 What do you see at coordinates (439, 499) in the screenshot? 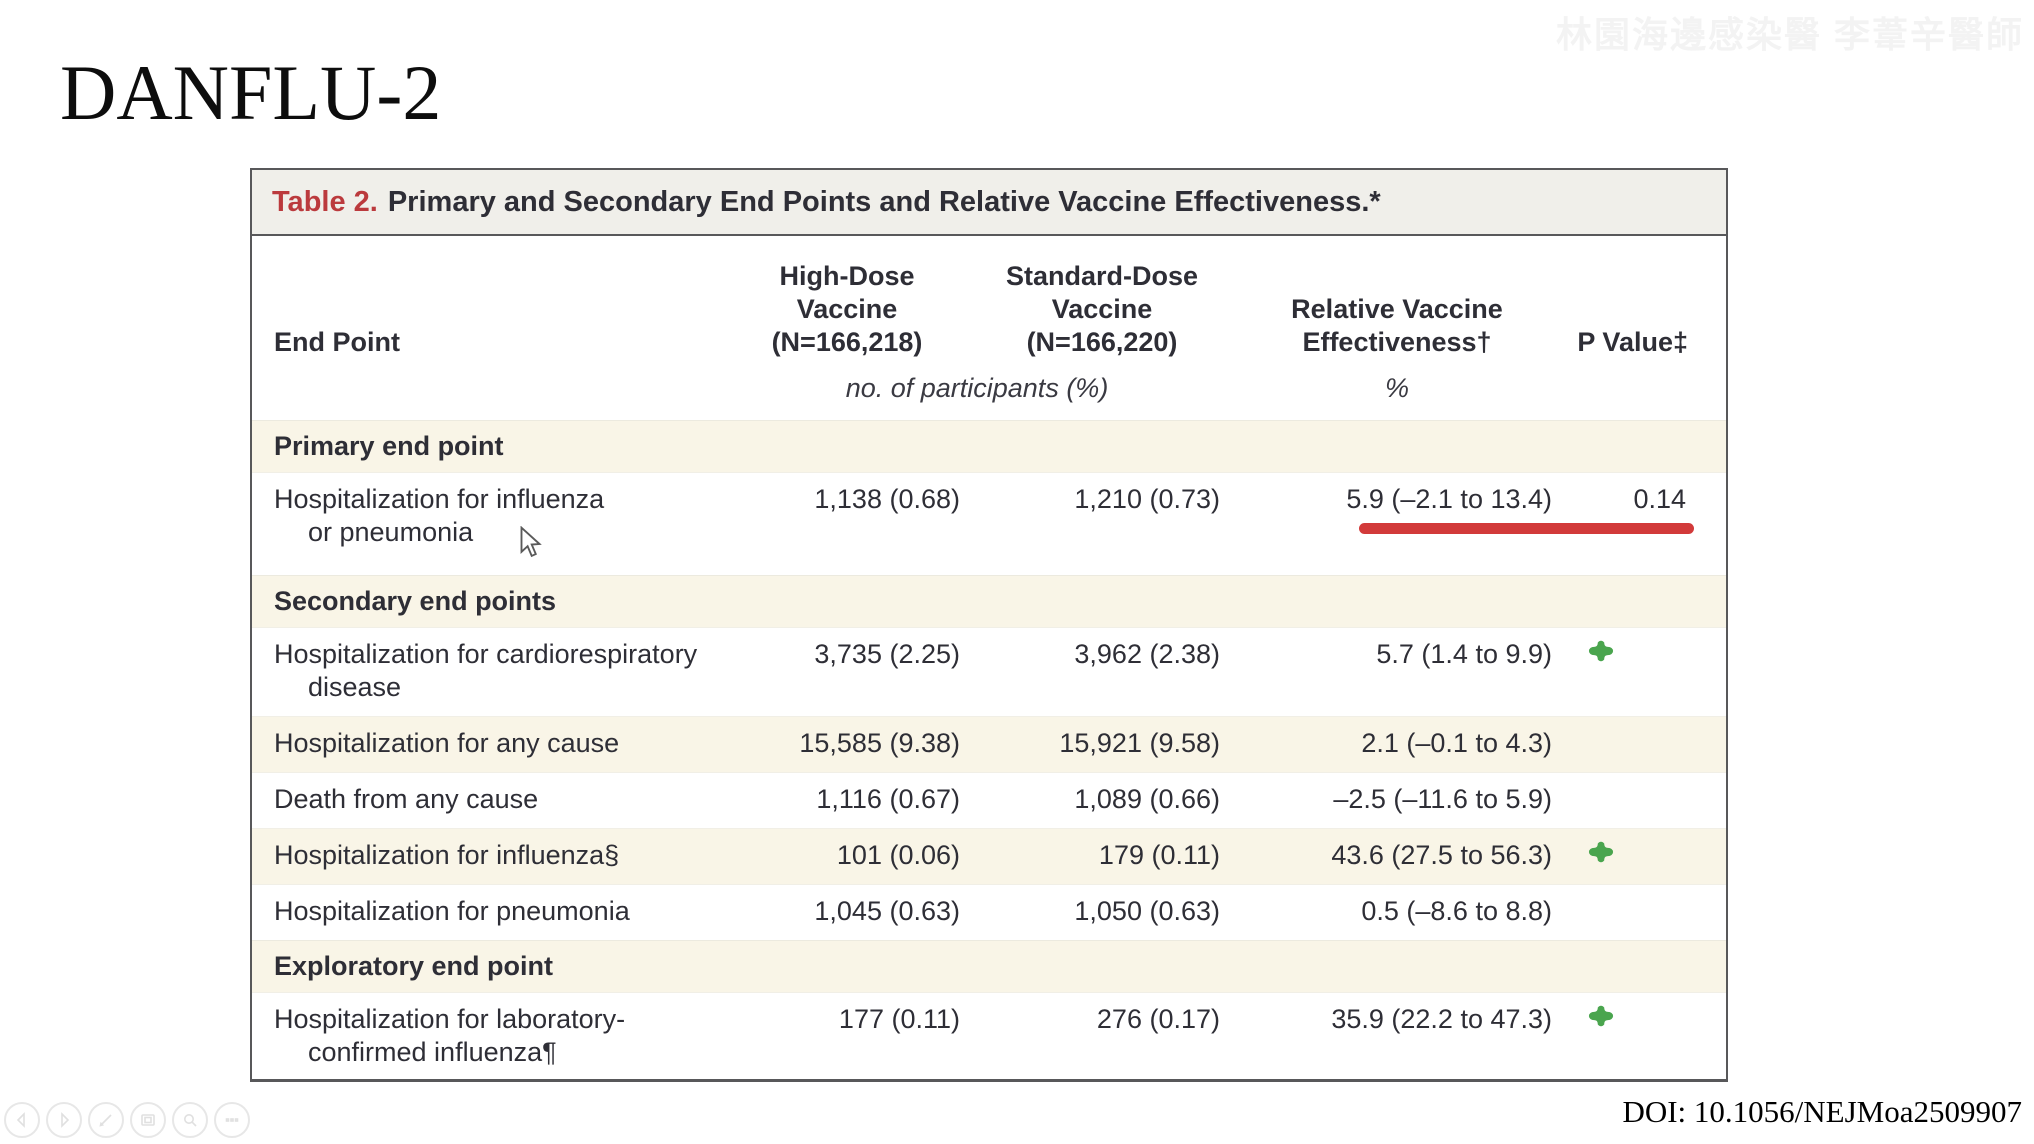
I see `endpoint-line: Hospitalization for influenza` at bounding box center [439, 499].